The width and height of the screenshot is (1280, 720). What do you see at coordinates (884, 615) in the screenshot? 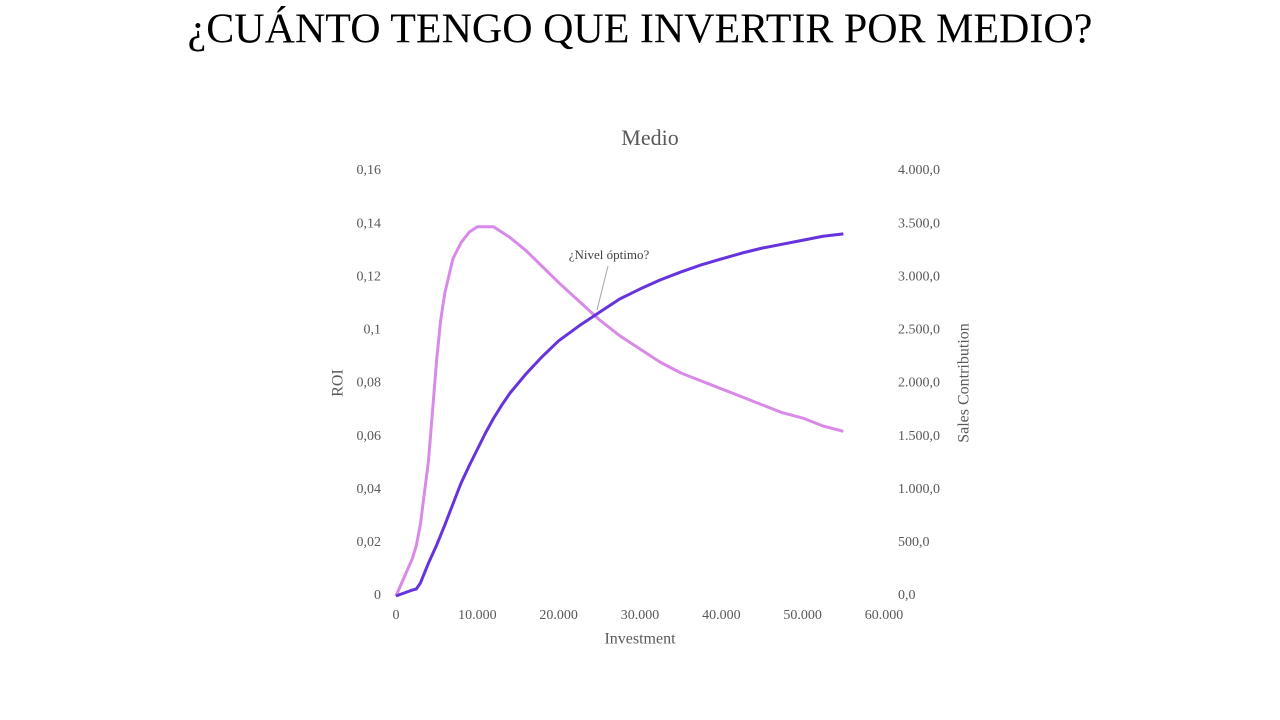
I see `x-tick-label: 60.000` at bounding box center [884, 615].